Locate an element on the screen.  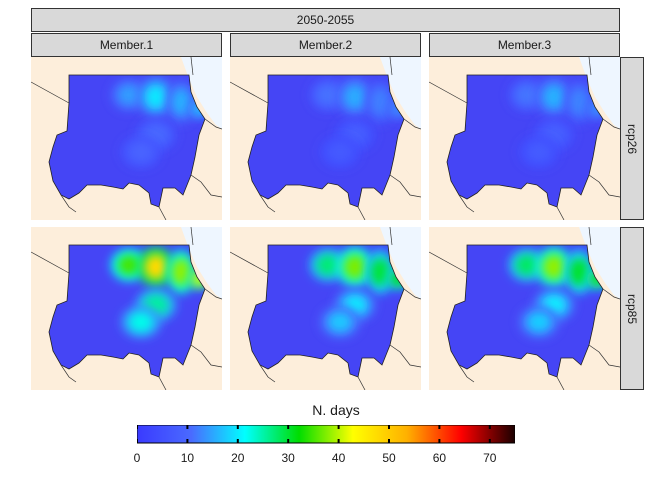
legend-tick-label: 50 is located at coordinates (389, 458).